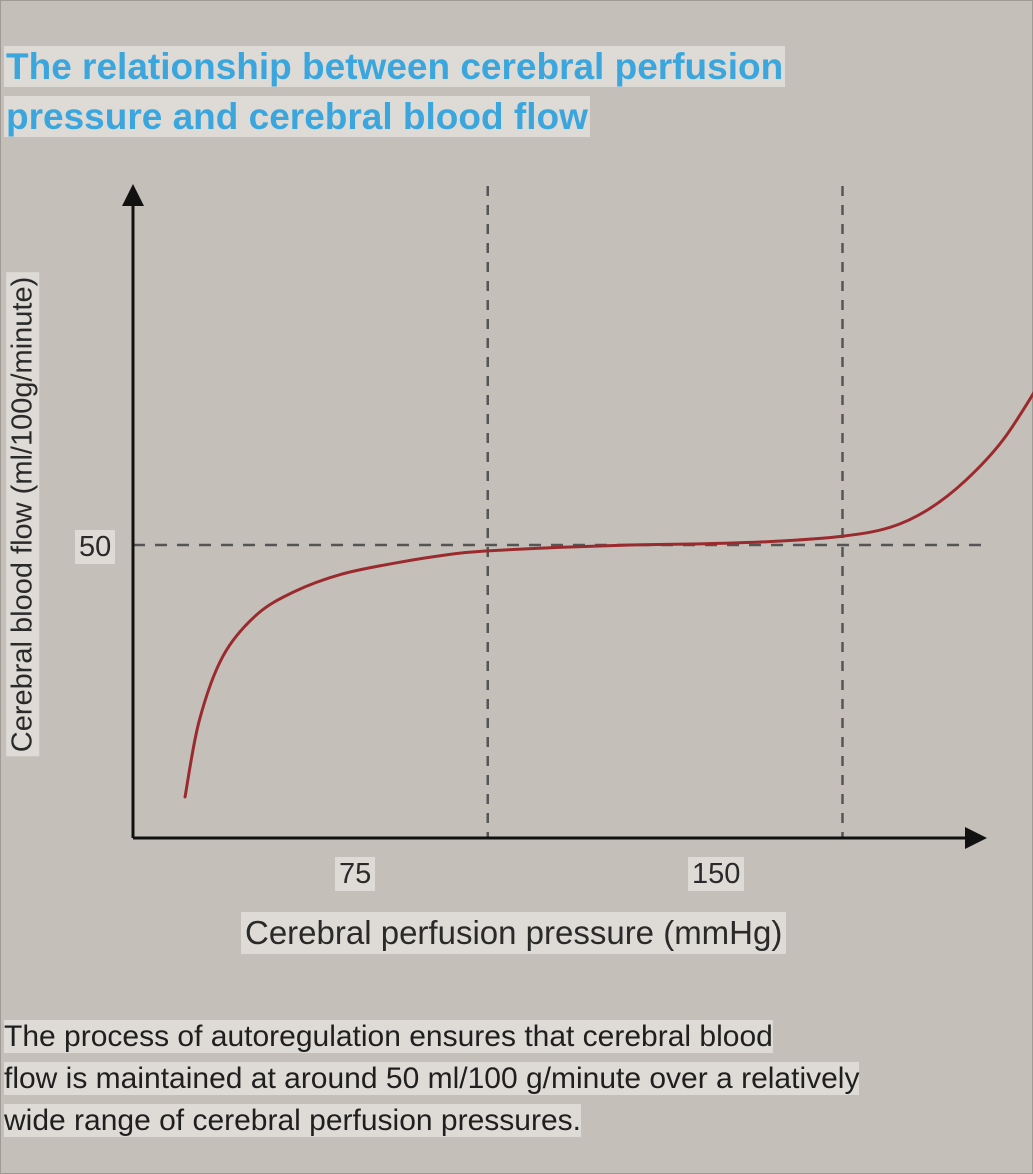 The image size is (1033, 1174). I want to click on y-axis-label: Cerebral blood flow (ml/100g/minute), so click(23, 514).